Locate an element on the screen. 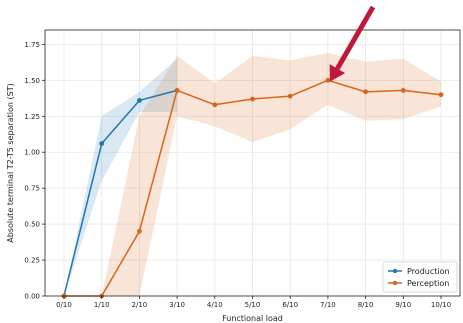 The height and width of the screenshot is (323, 463). x-tick-label: 3/10 is located at coordinates (177, 305).